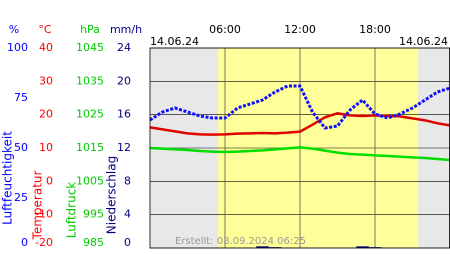 This screenshot has width=450, height=254. What do you see at coordinates (124, 47) in the screenshot?
I see `y-tick-label: 24` at bounding box center [124, 47].